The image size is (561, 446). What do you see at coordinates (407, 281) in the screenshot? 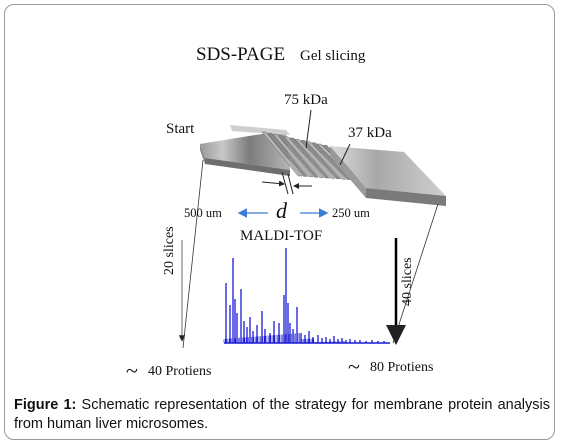
I see `label-40-slices: 40 slices` at bounding box center [407, 281].